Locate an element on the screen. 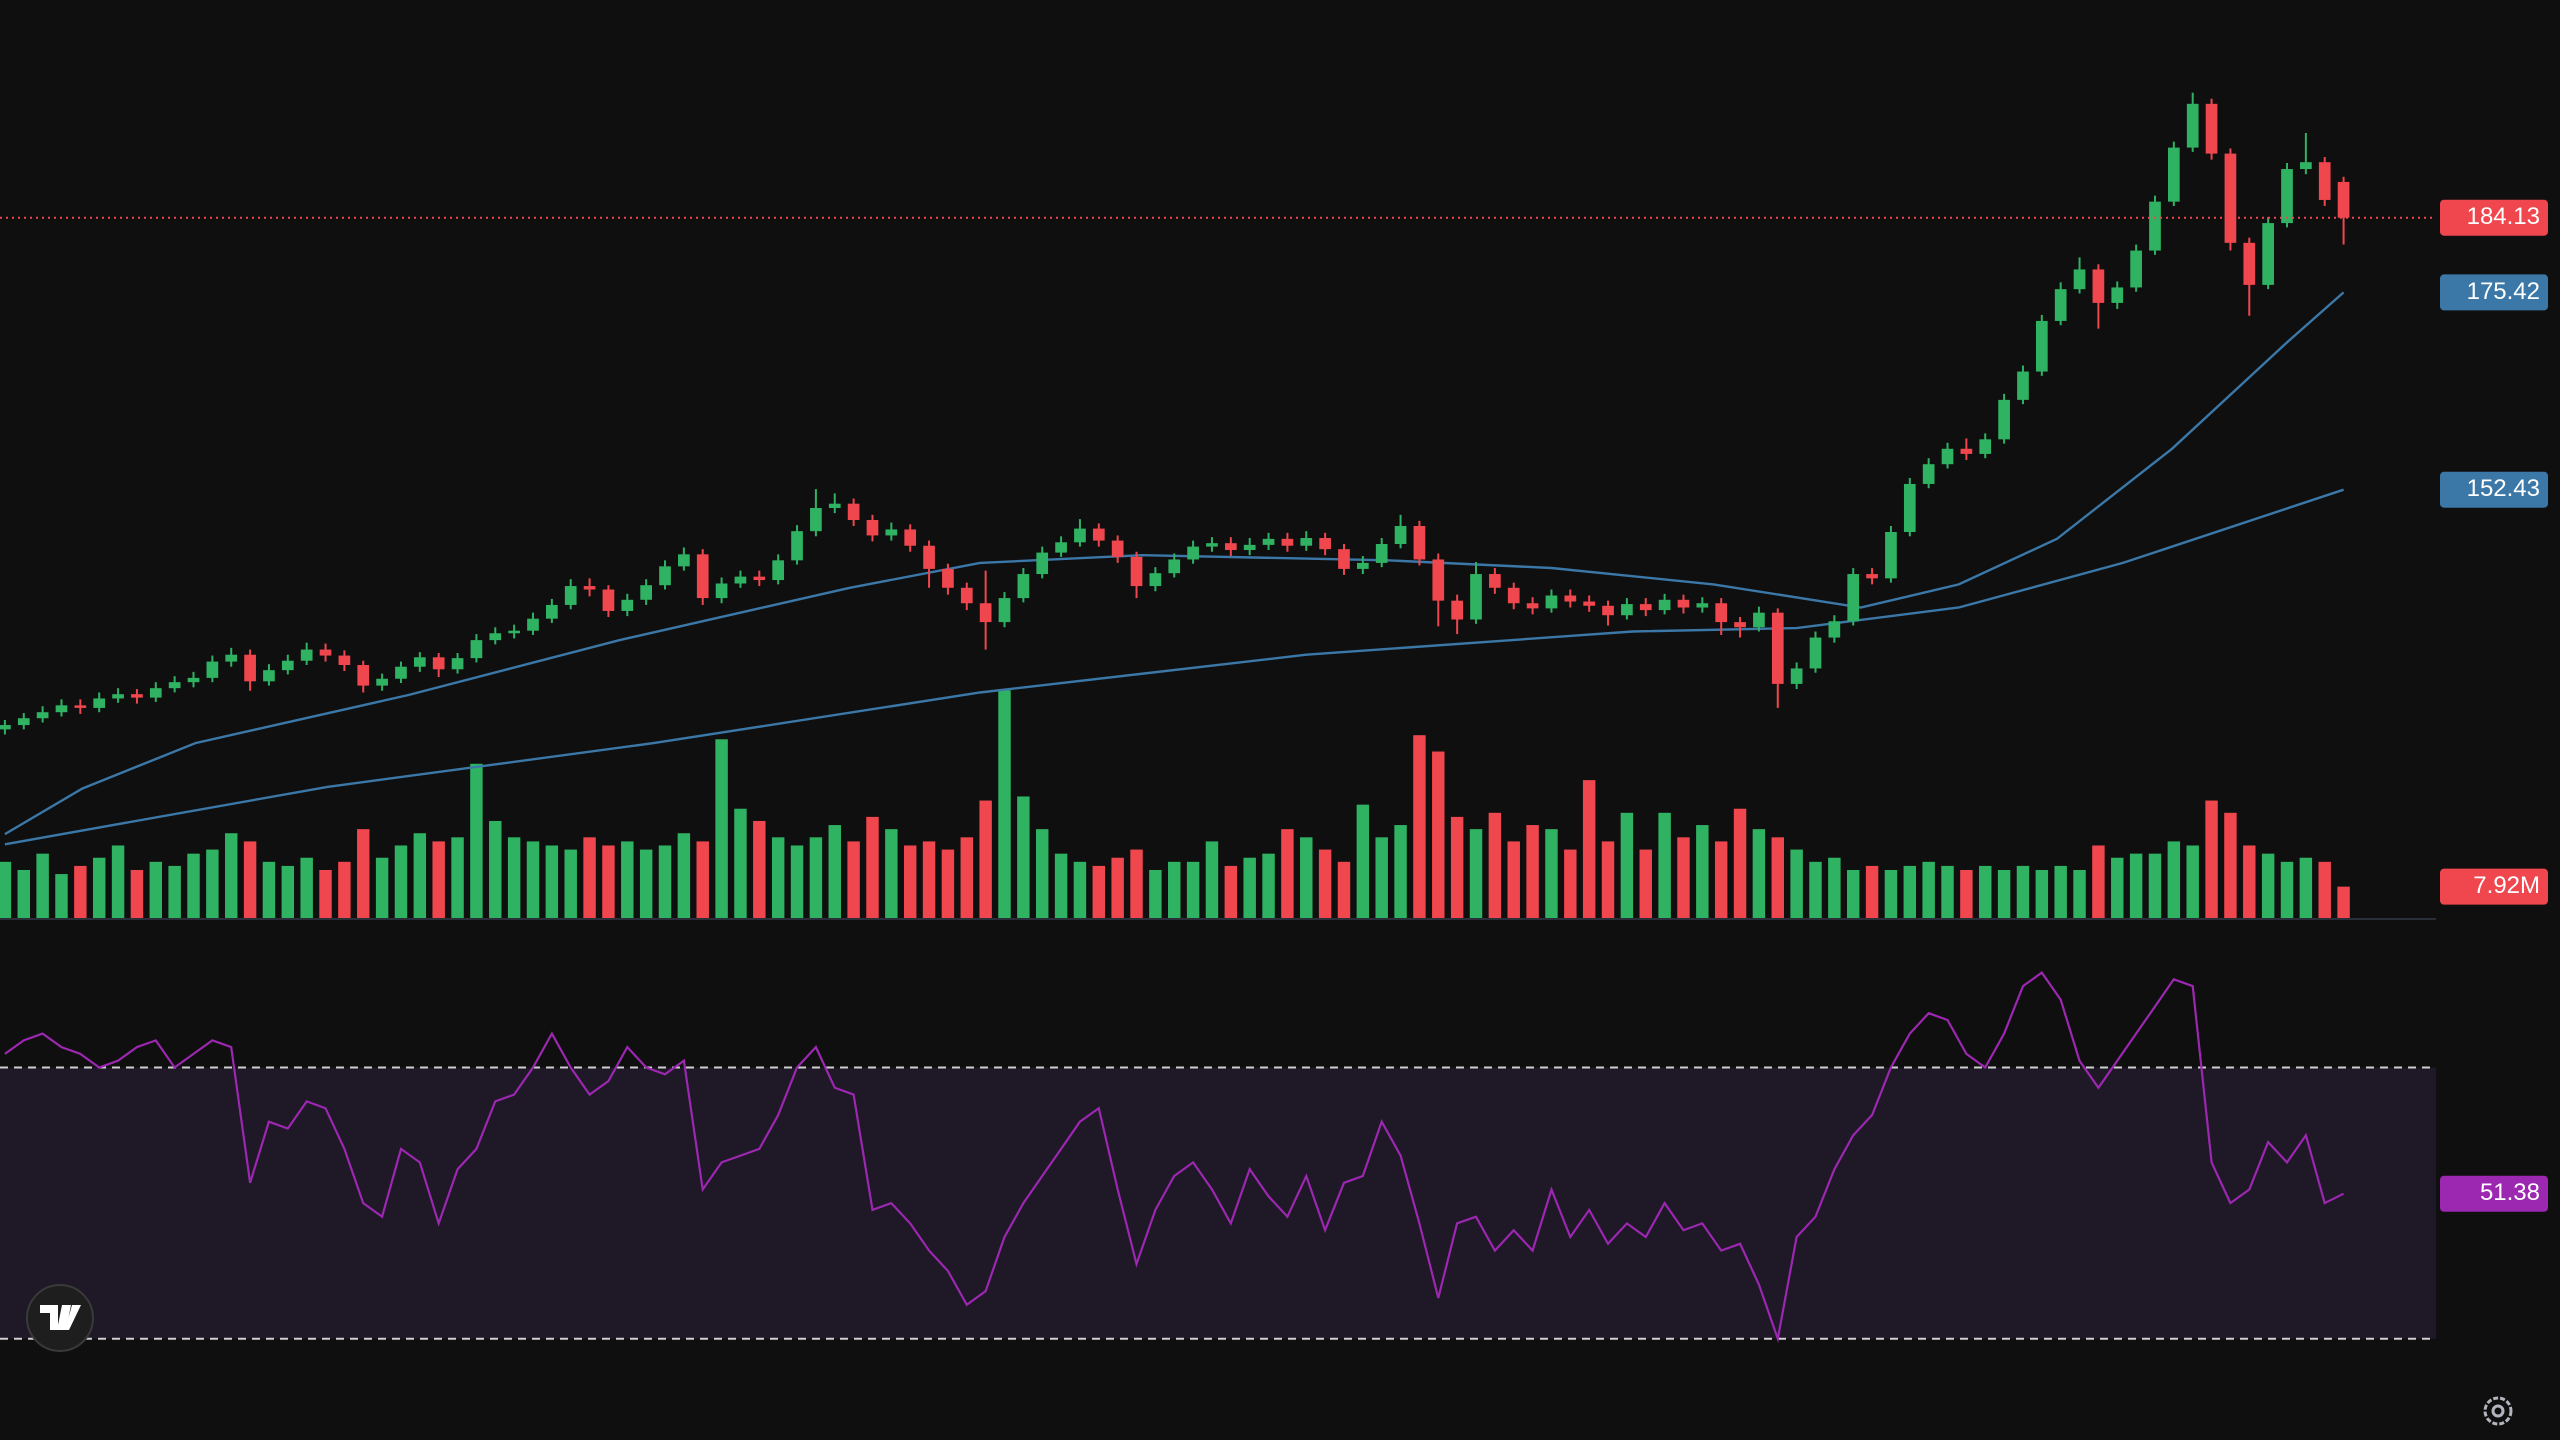 This screenshot has width=2560, height=1440. settings-gear is located at coordinates (2498, 1411).